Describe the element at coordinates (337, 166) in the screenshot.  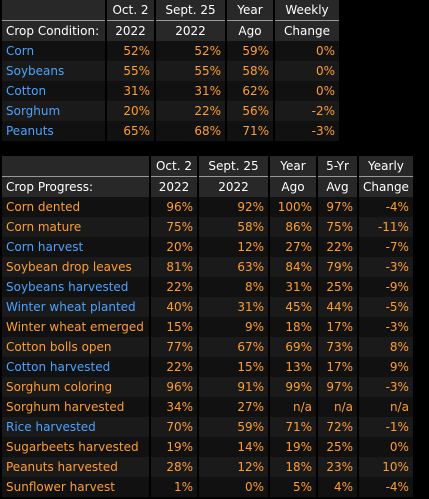
I see `progress-column-header: 5-Yr` at that location.